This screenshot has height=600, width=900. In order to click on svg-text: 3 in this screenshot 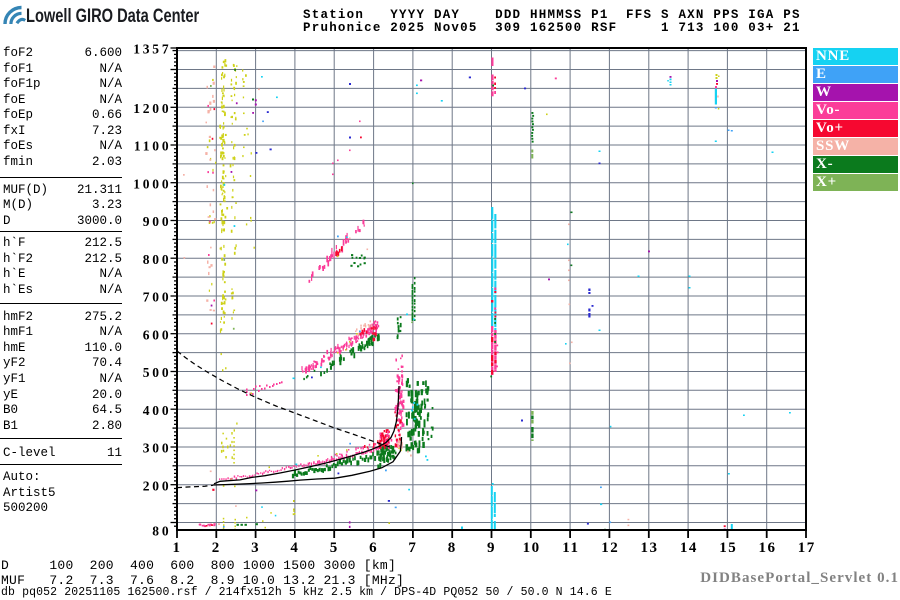, I will do `click(255, 548)`.